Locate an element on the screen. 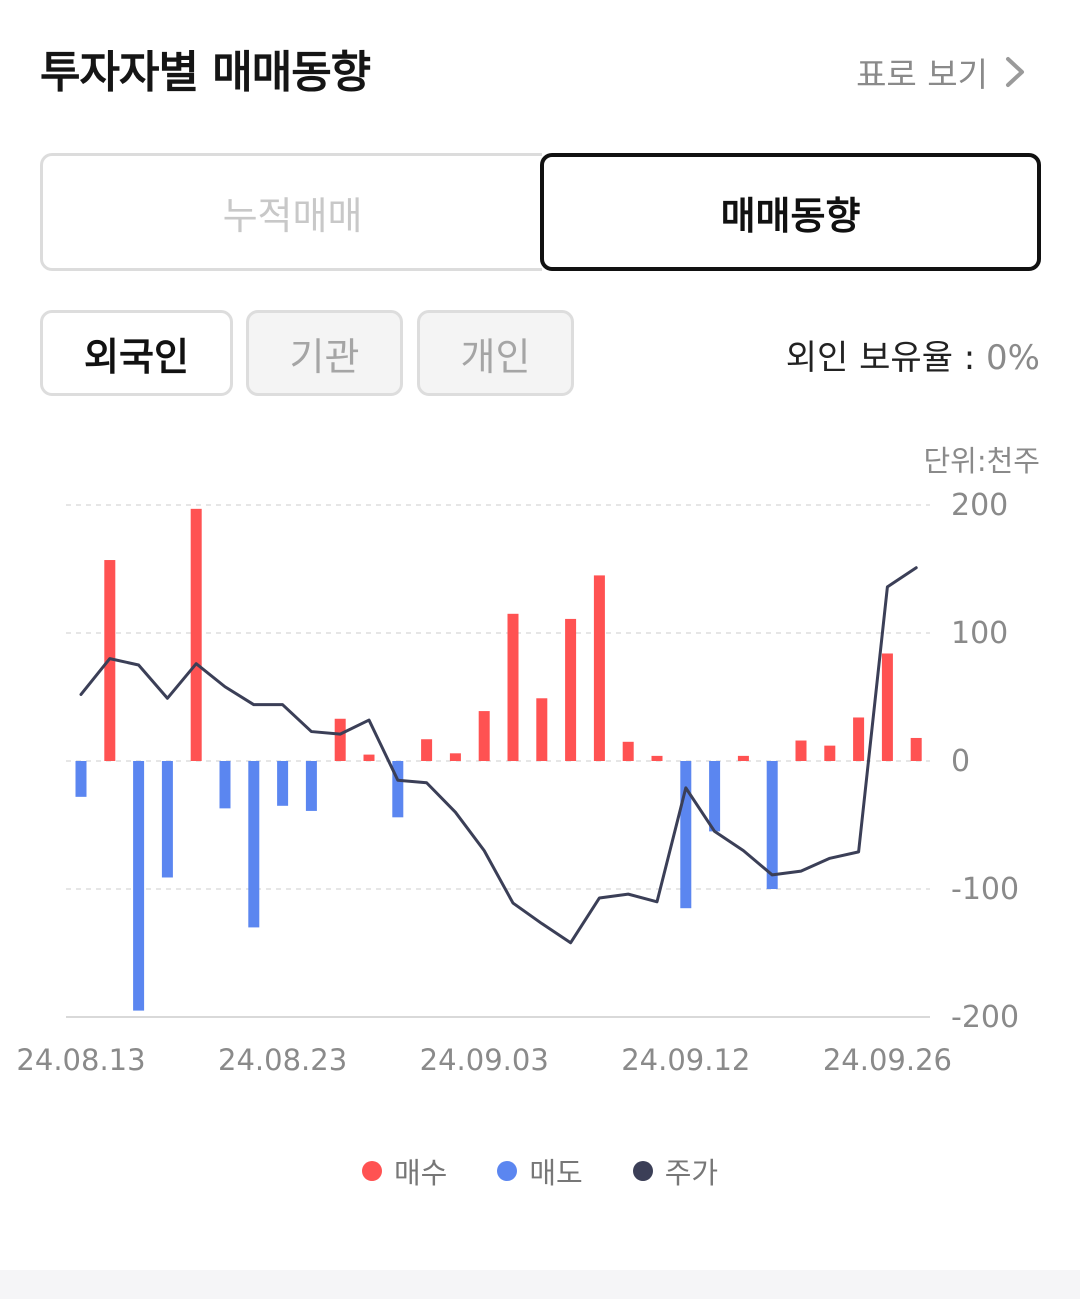  legend-sell-dot is located at coordinates (507, 1171).